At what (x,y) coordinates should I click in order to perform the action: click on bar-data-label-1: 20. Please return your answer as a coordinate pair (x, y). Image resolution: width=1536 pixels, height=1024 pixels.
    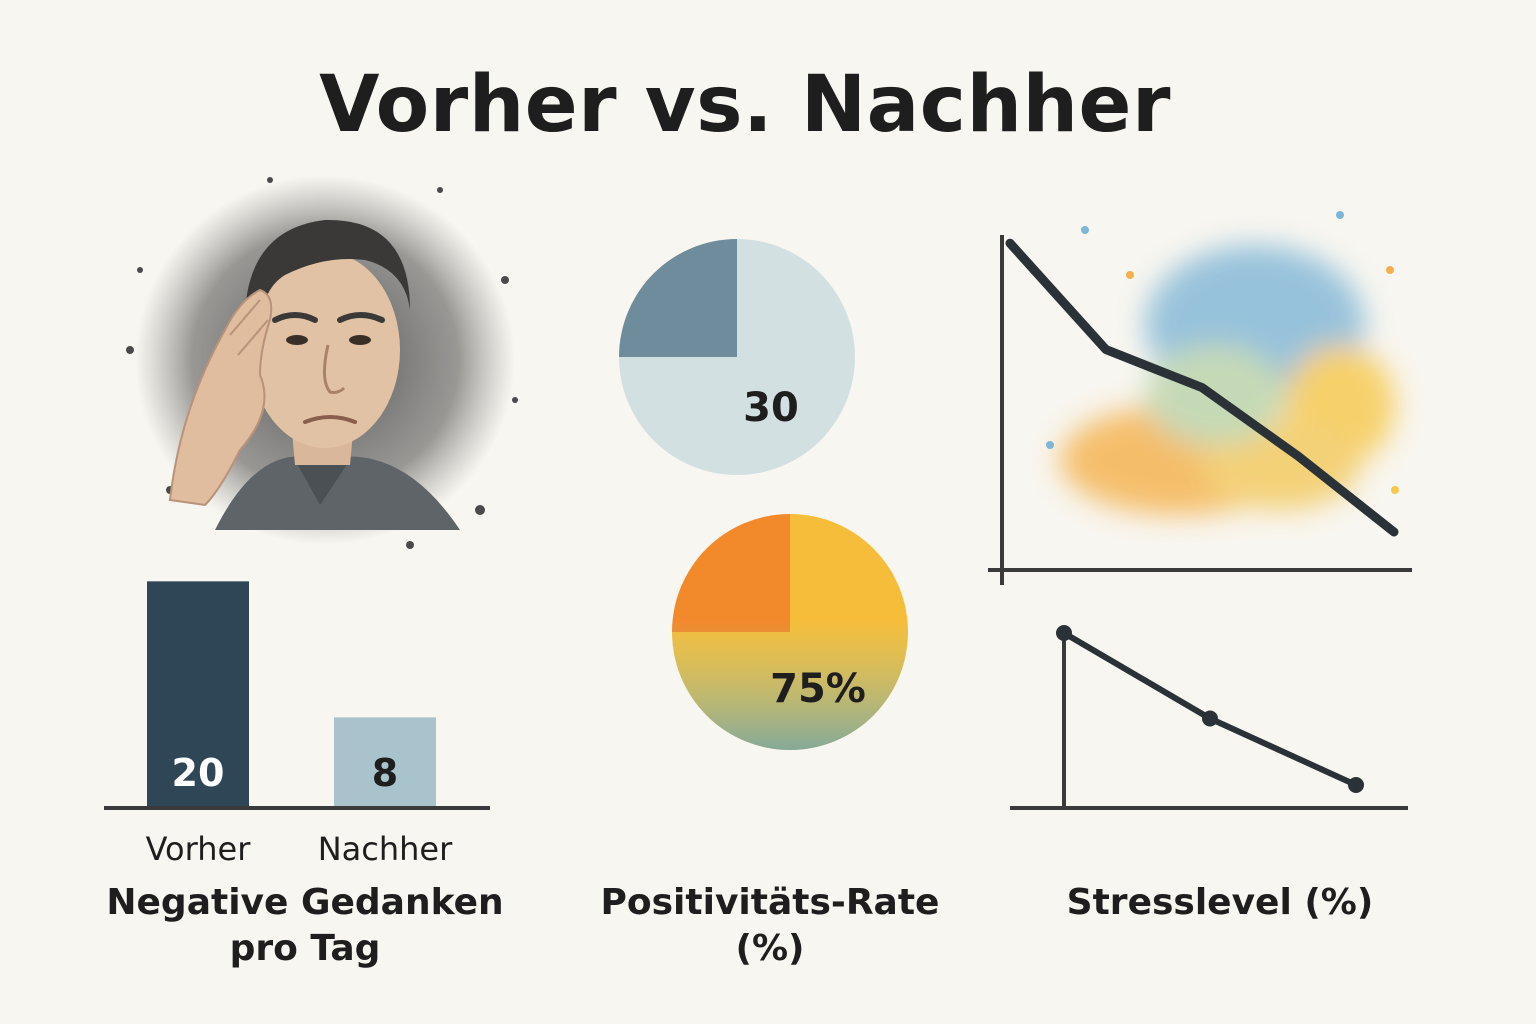
    Looking at the image, I should click on (198, 773).